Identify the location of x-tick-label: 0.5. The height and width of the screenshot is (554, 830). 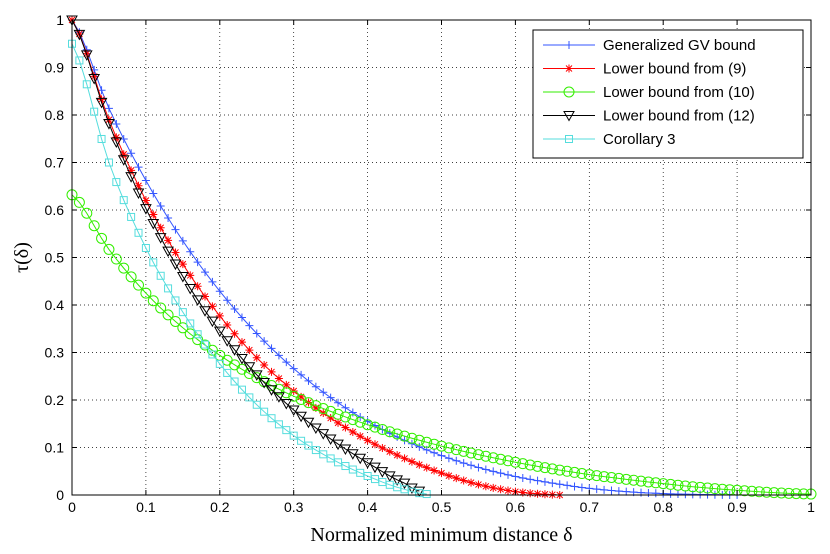
(442, 507).